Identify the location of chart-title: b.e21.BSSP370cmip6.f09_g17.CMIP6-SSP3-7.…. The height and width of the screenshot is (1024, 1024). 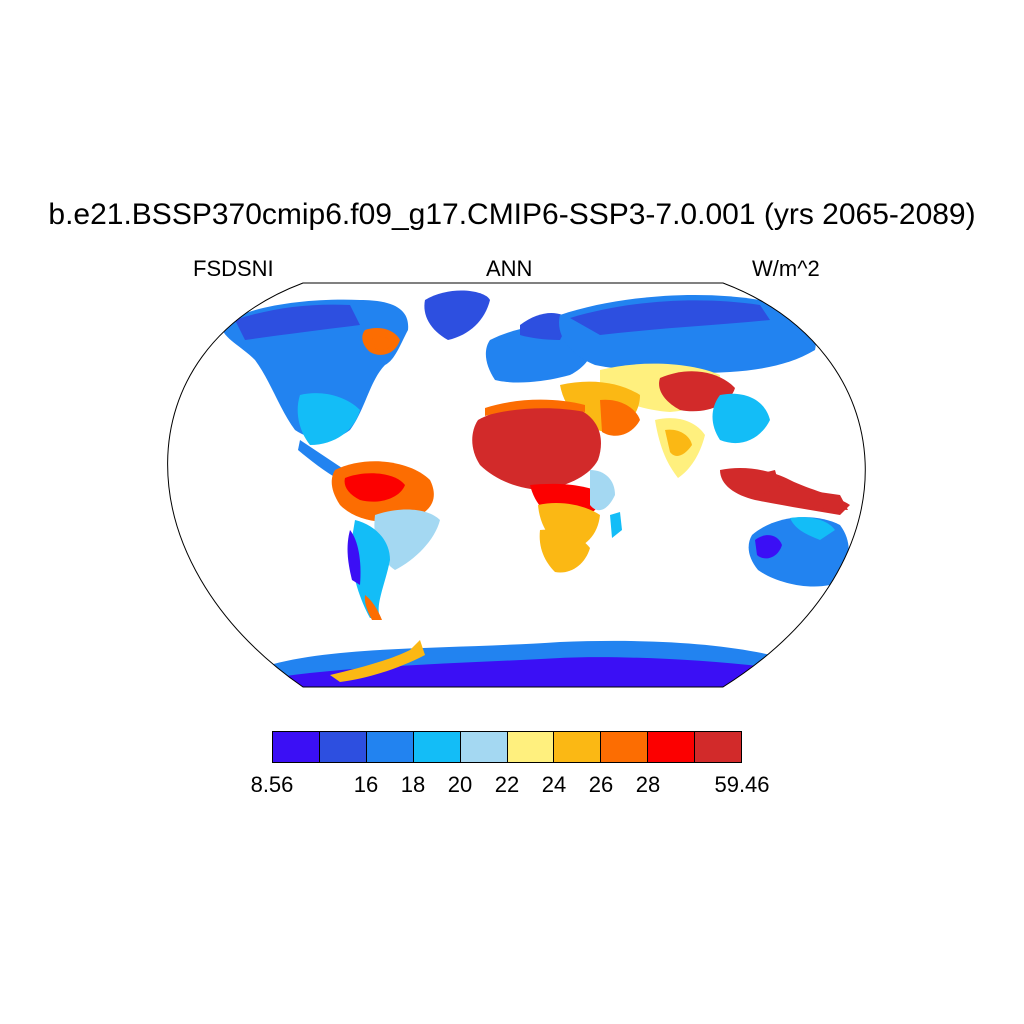
(512, 214).